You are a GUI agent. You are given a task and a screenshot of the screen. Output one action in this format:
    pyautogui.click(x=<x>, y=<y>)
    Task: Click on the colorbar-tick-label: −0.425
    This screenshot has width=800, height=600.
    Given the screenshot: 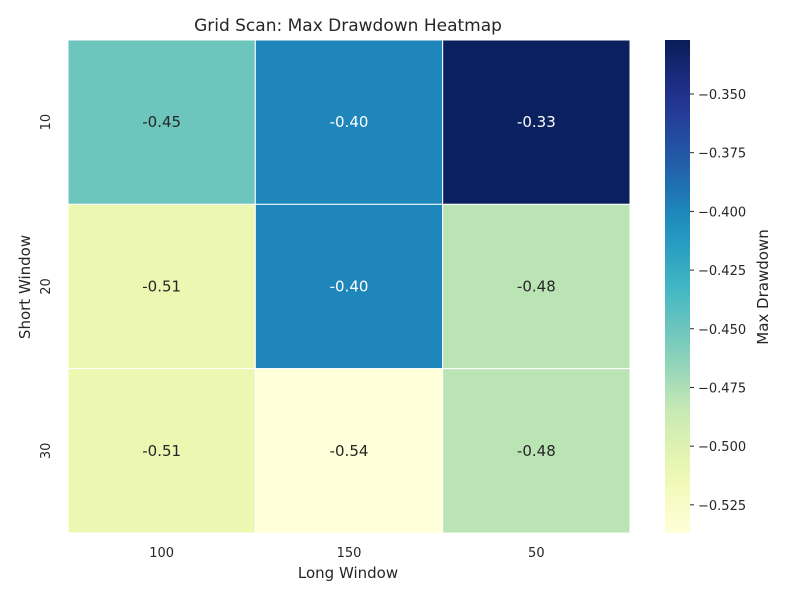 What is the action you would take?
    pyautogui.click(x=722, y=271)
    